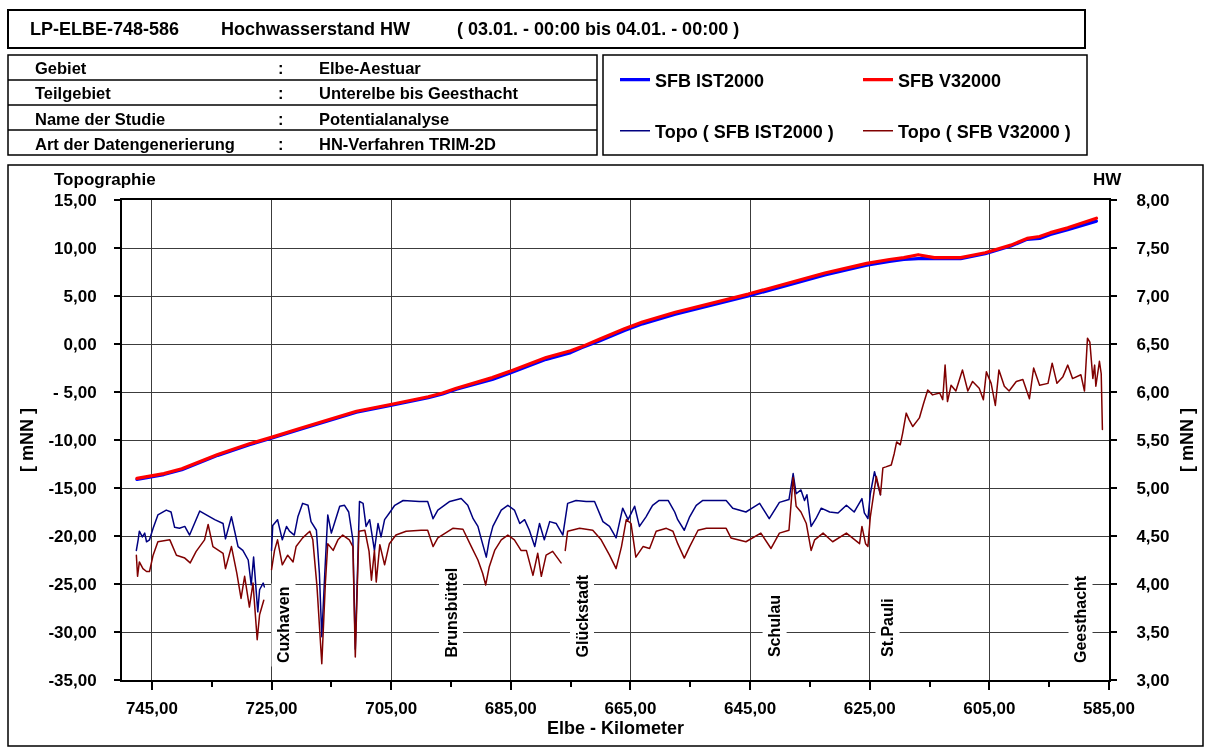  What do you see at coordinates (1109, 709) in the screenshot?
I see `x-tick-label: 585,00` at bounding box center [1109, 709].